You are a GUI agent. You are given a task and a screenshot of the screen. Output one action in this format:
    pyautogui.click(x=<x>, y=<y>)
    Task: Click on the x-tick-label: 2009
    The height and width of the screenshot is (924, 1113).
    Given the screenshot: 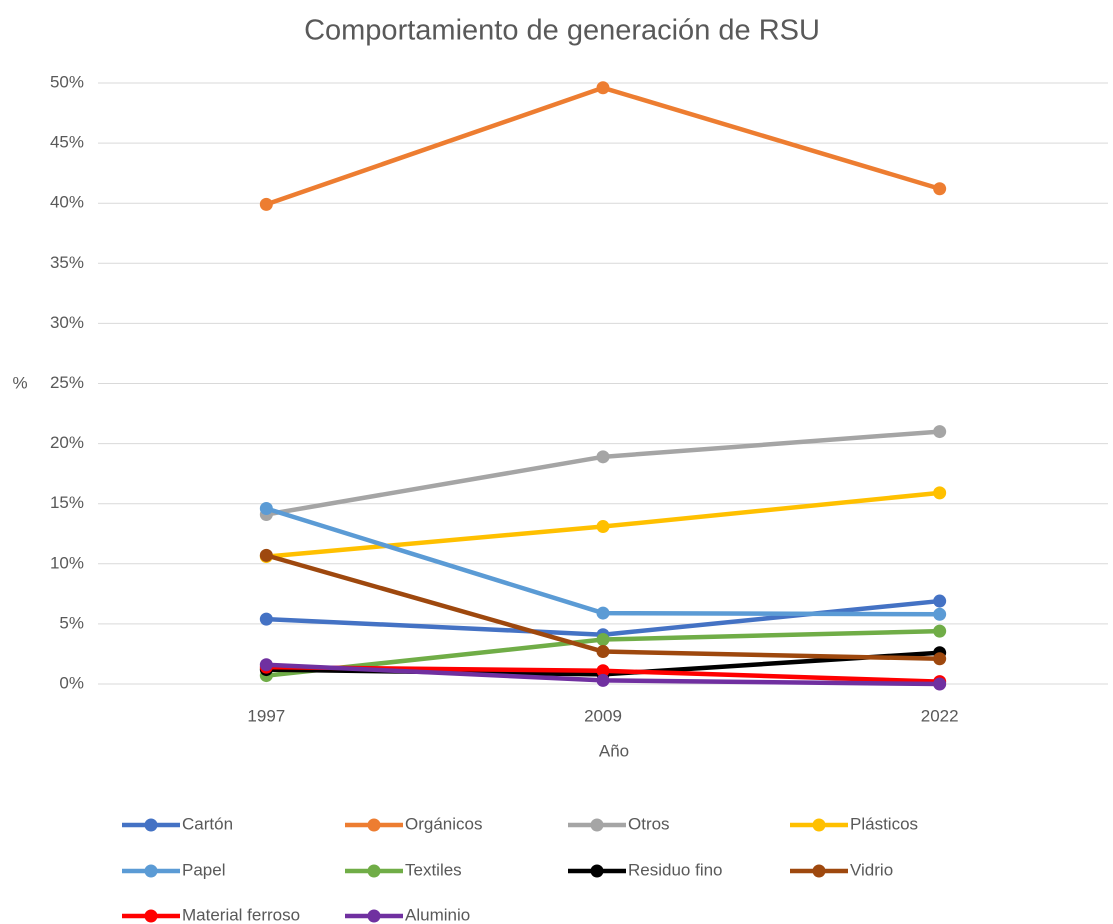 What is the action you would take?
    pyautogui.click(x=603, y=715)
    